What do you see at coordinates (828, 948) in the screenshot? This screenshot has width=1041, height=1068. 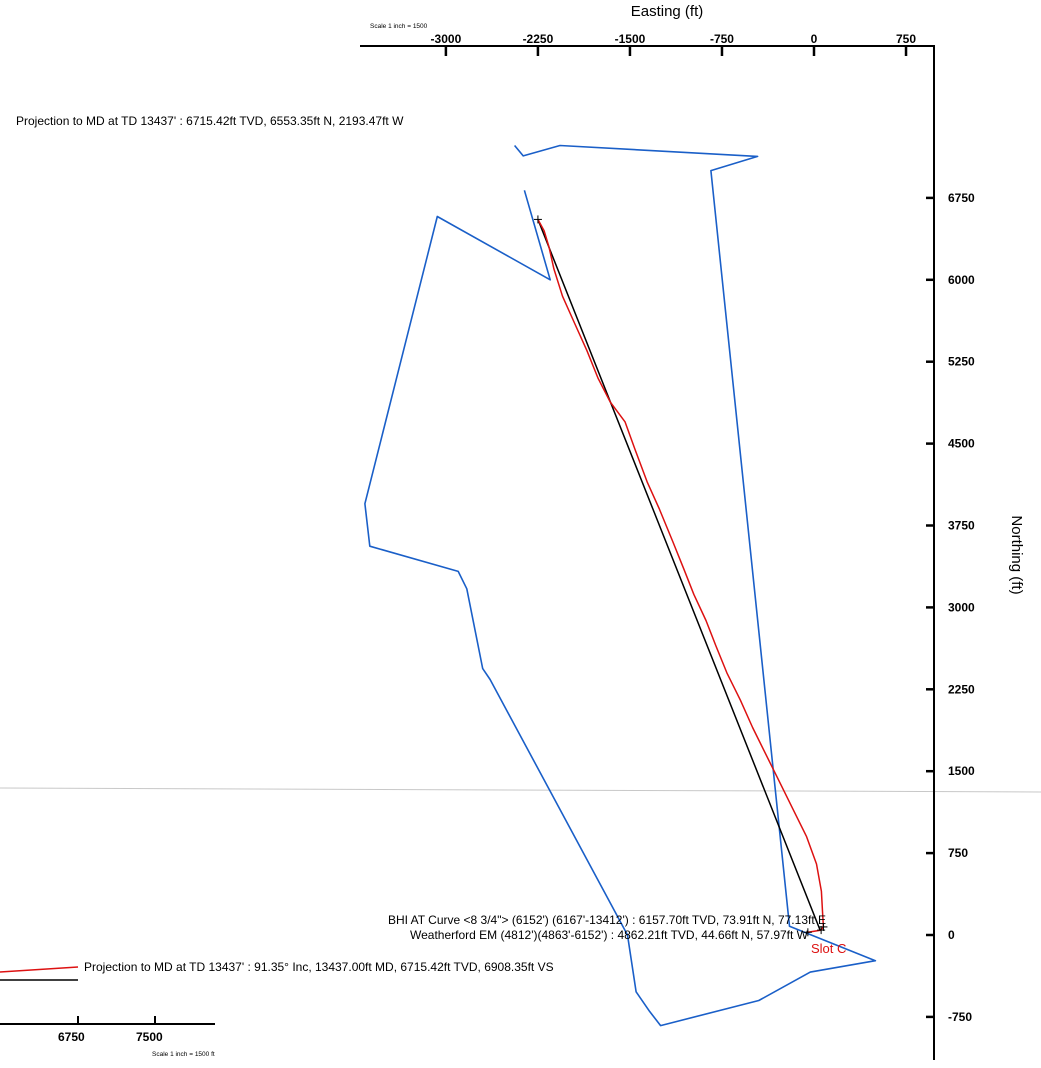 I see `annotation-slot: Slot C` at bounding box center [828, 948].